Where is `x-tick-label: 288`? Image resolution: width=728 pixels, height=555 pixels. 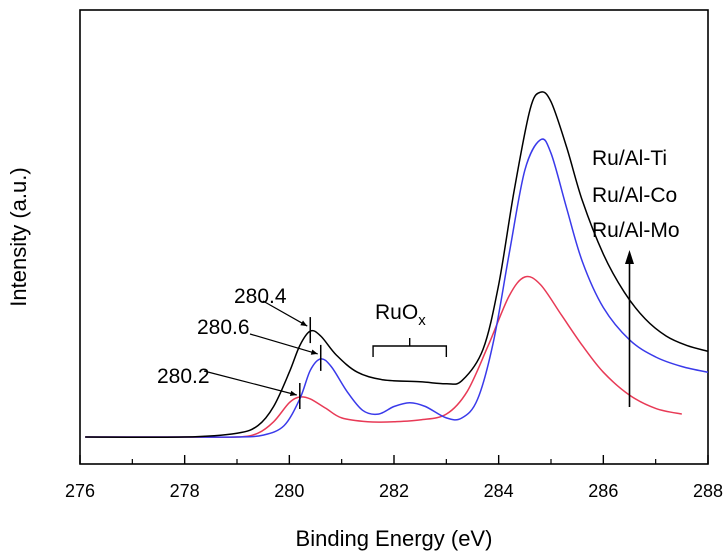
x-tick-label: 288 is located at coordinates (708, 491).